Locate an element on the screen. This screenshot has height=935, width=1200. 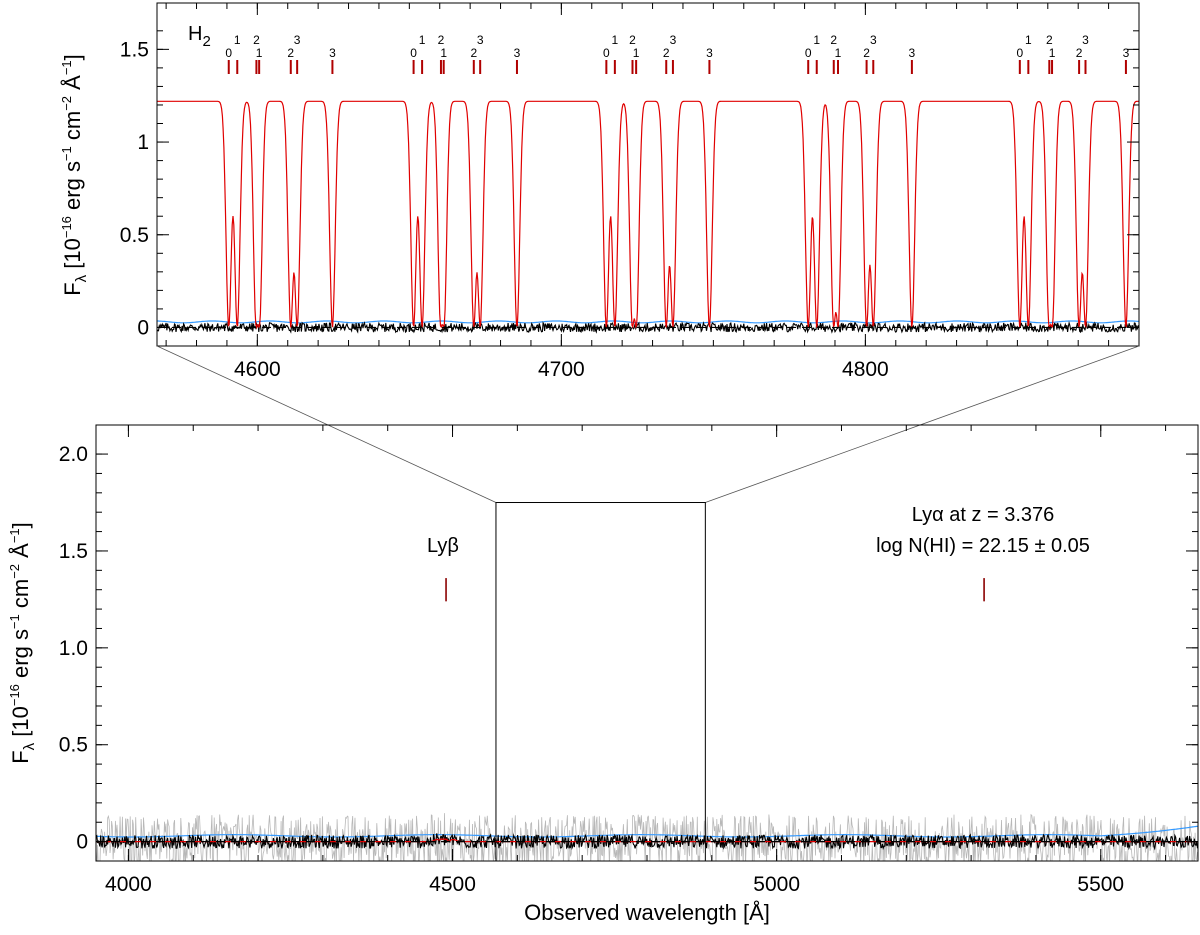
y-tick-label: 1 is located at coordinates (143, 142).